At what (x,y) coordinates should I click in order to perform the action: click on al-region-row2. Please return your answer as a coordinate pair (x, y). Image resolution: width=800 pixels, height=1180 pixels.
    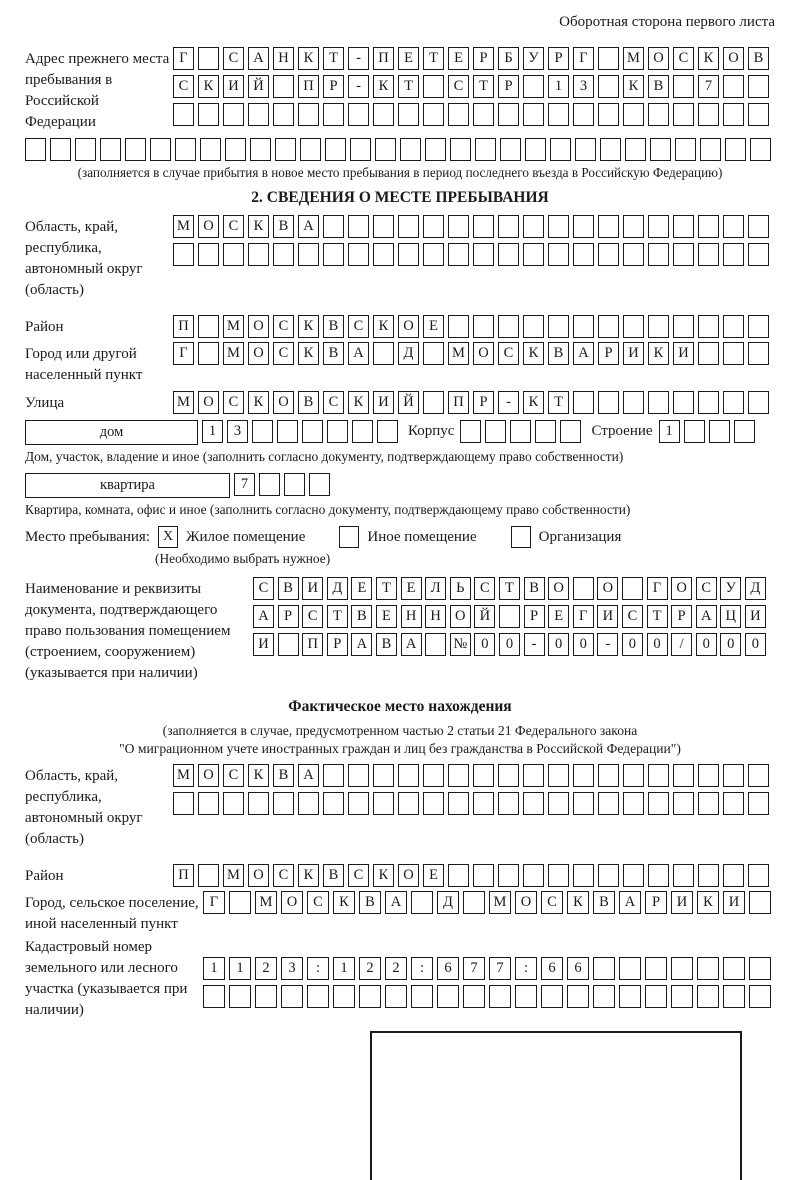
    Looking at the image, I should click on (471, 803).